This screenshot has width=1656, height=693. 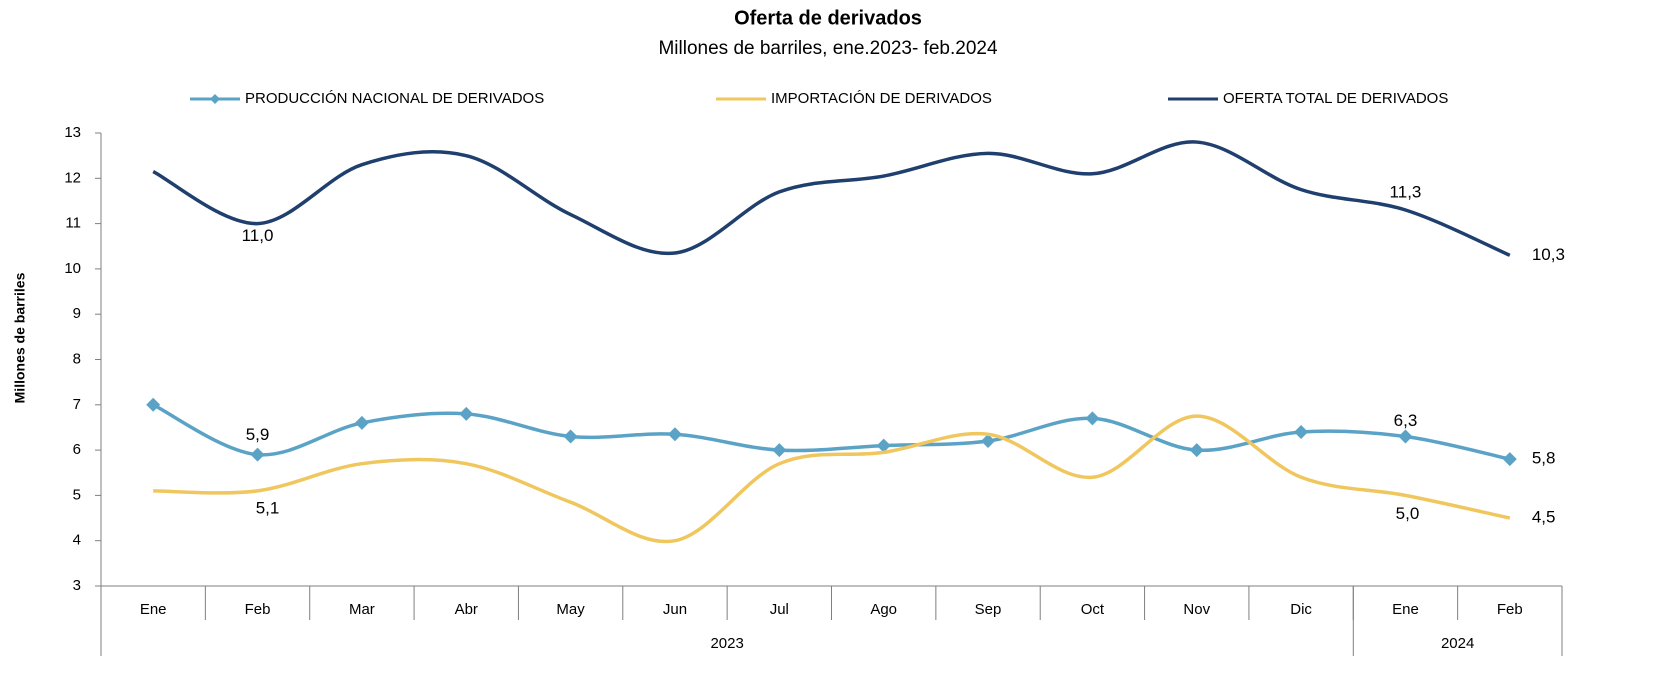 What do you see at coordinates (77, 404) in the screenshot?
I see `y-tick-label: 7` at bounding box center [77, 404].